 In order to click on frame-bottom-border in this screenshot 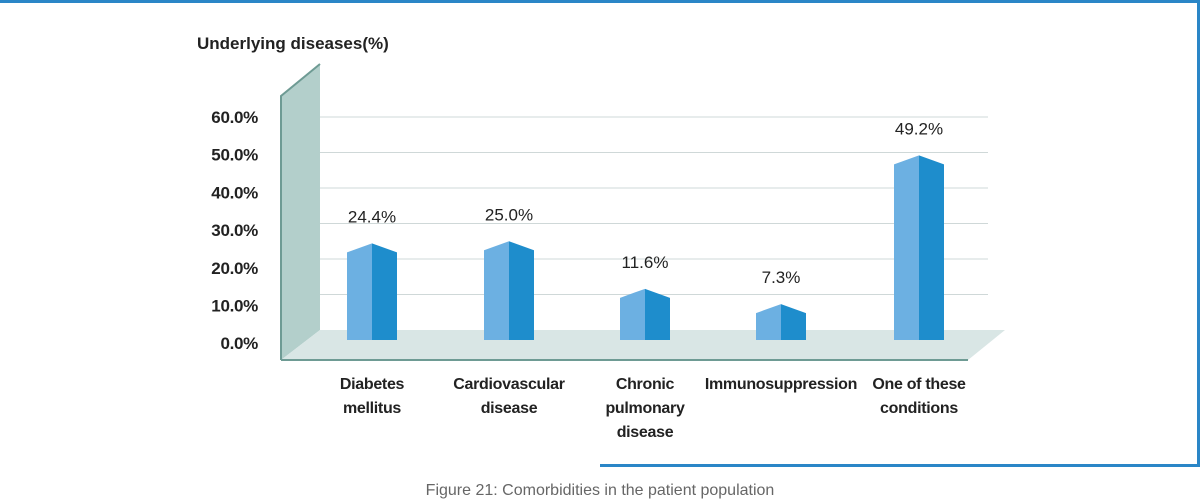, I will do `click(900, 465)`.